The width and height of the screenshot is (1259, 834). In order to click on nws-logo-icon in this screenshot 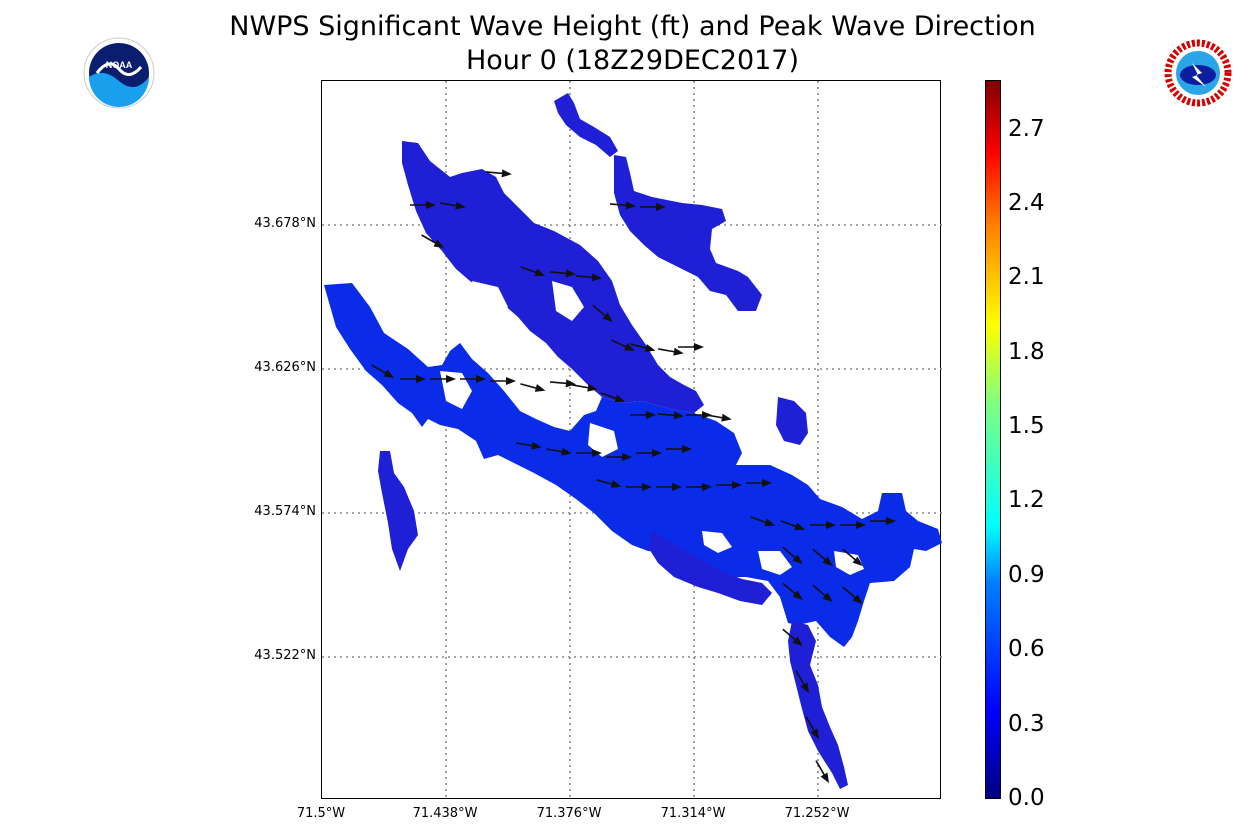, I will do `click(1198, 73)`.